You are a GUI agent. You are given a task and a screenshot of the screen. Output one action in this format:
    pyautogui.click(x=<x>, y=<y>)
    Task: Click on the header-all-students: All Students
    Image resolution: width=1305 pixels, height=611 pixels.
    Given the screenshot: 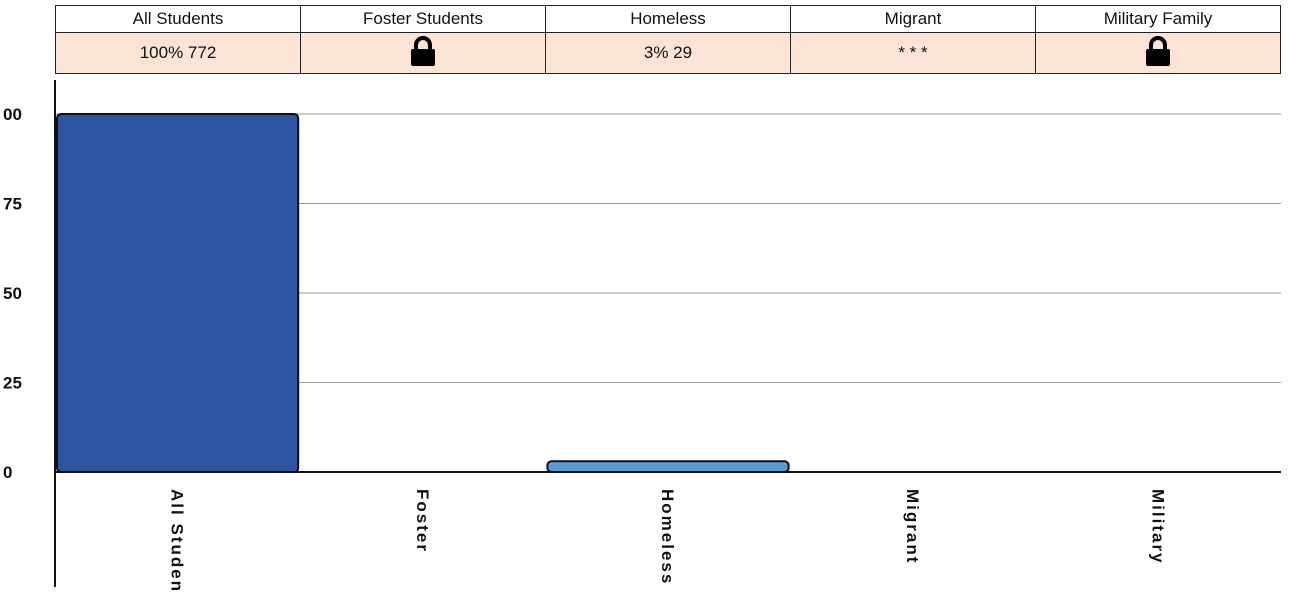 What is the action you would take?
    pyautogui.click(x=178, y=19)
    